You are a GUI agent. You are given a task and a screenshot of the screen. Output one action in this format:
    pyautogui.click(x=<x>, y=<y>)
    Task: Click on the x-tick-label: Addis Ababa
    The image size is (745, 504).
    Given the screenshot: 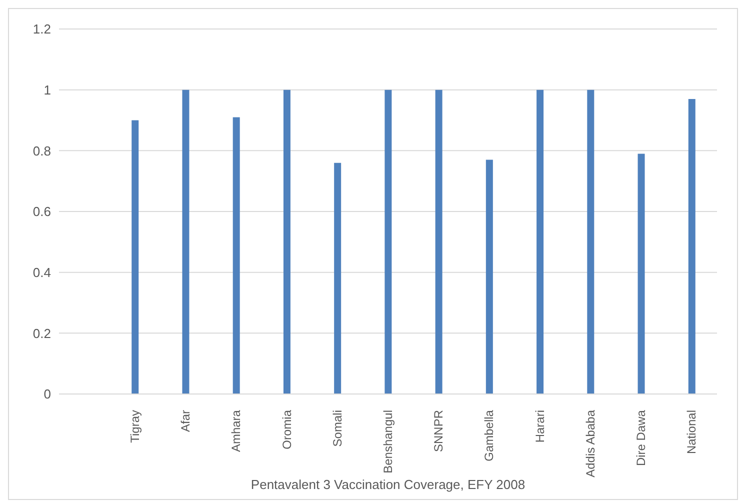 What is the action you would take?
    pyautogui.click(x=590, y=444)
    